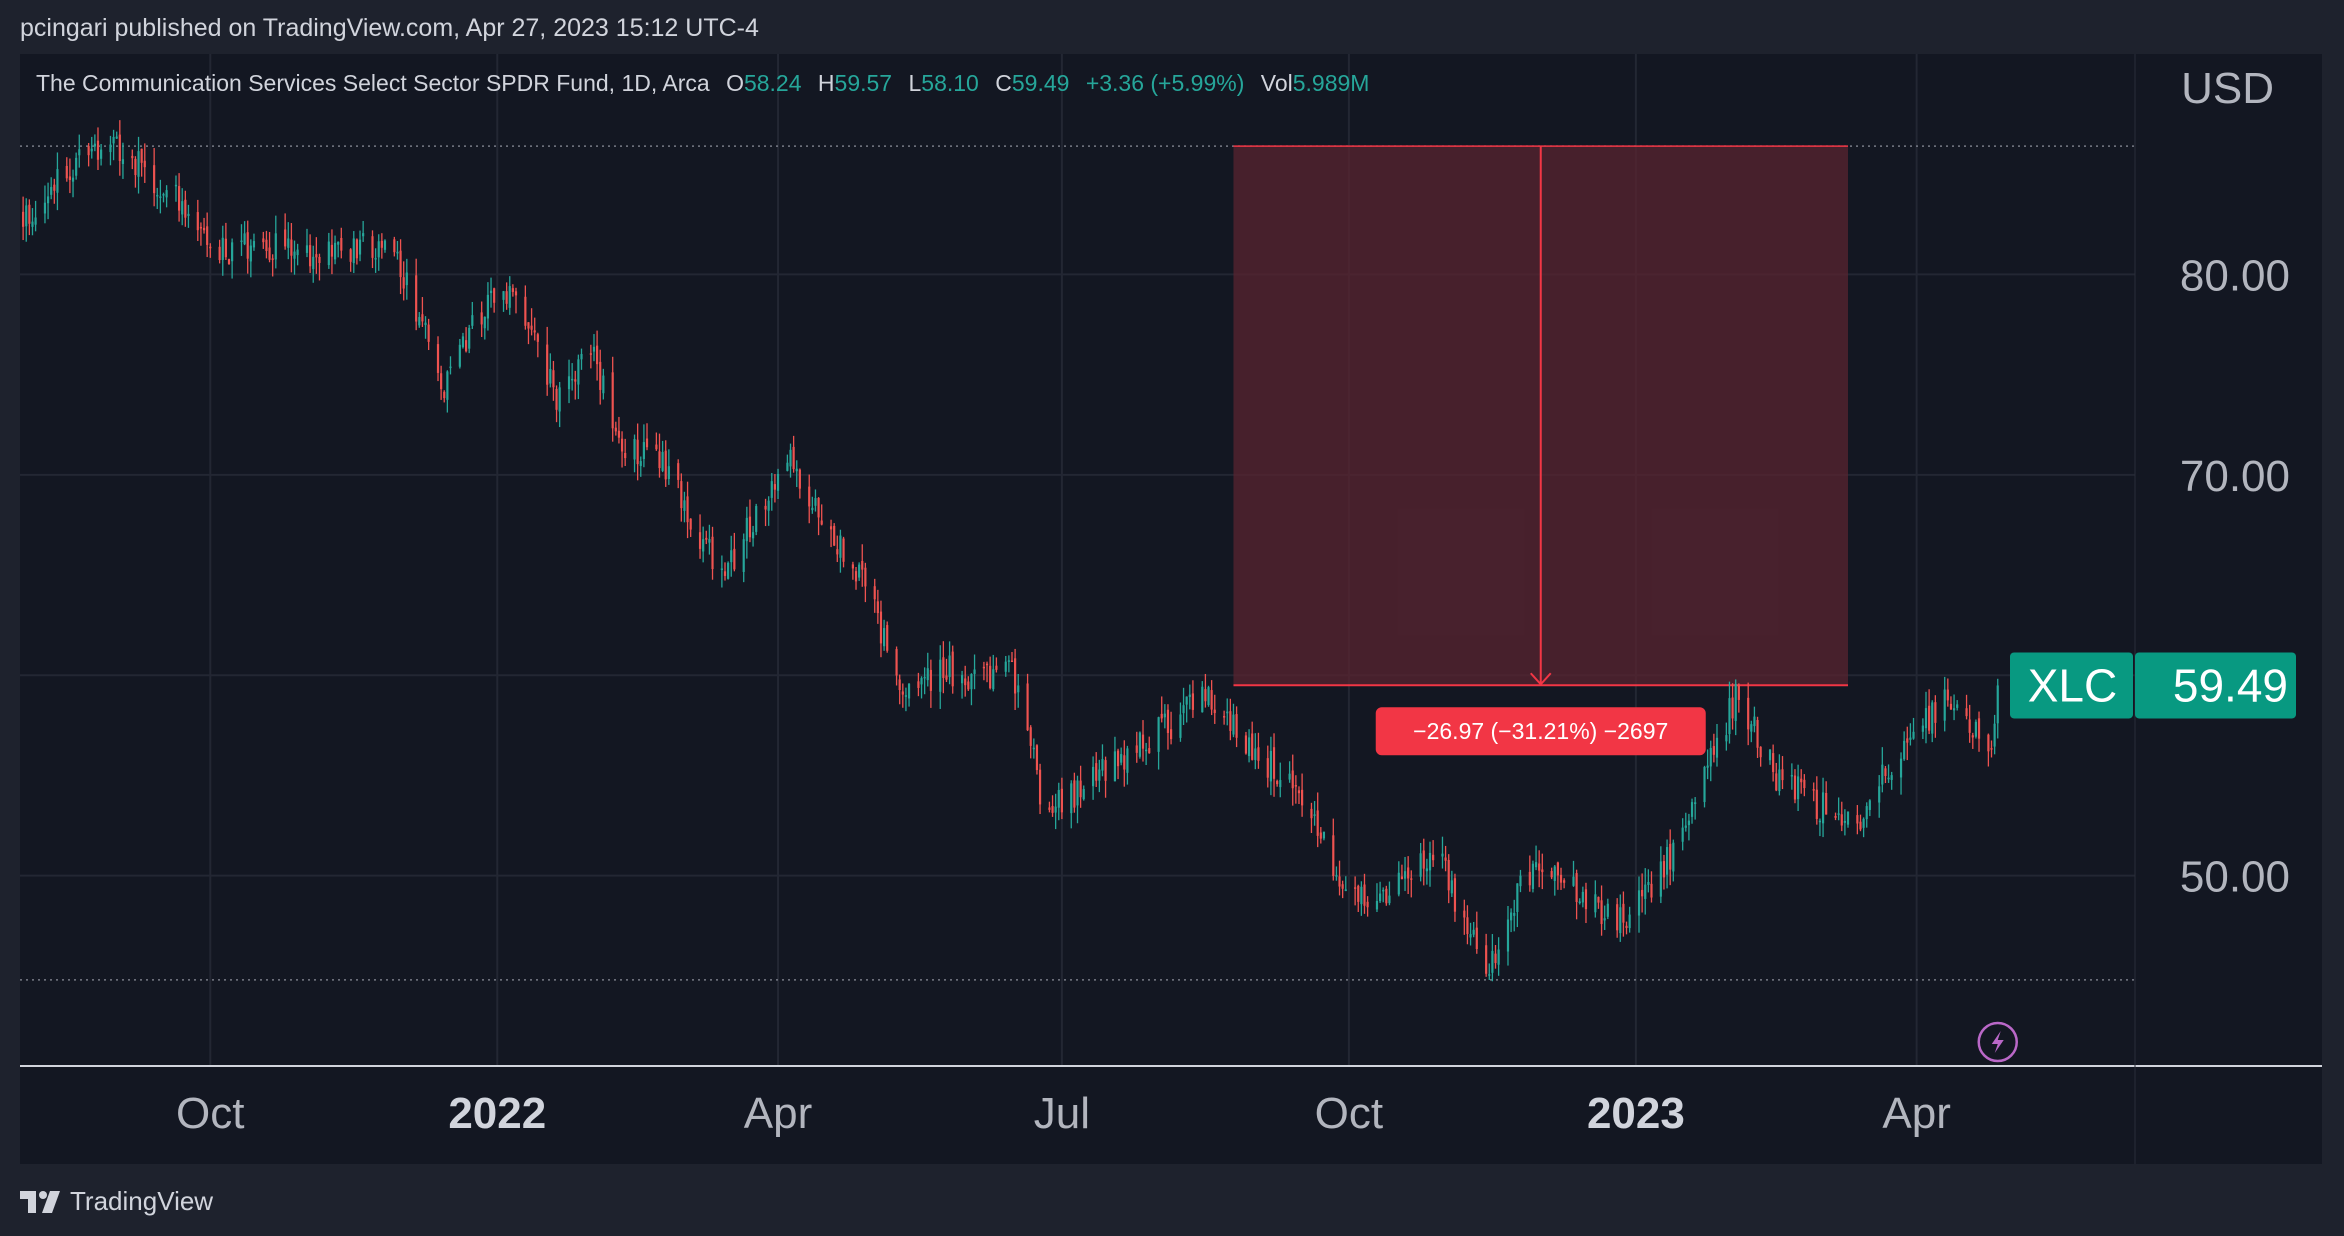 Image resolution: width=2344 pixels, height=1236 pixels. What do you see at coordinates (915, 83) in the screenshot?
I see `legend-low-label: L` at bounding box center [915, 83].